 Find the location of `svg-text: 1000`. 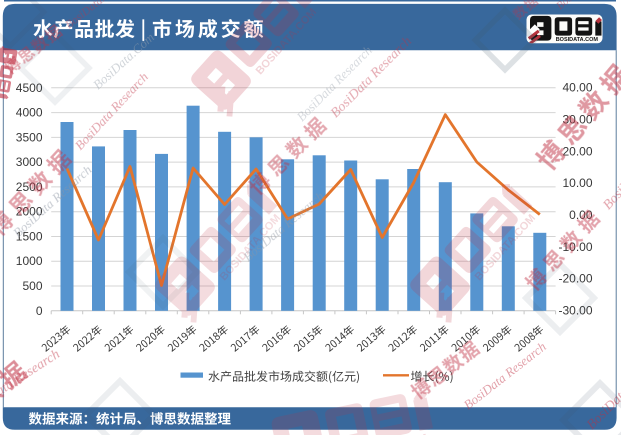

svg-text: 1000 is located at coordinates (29, 261).